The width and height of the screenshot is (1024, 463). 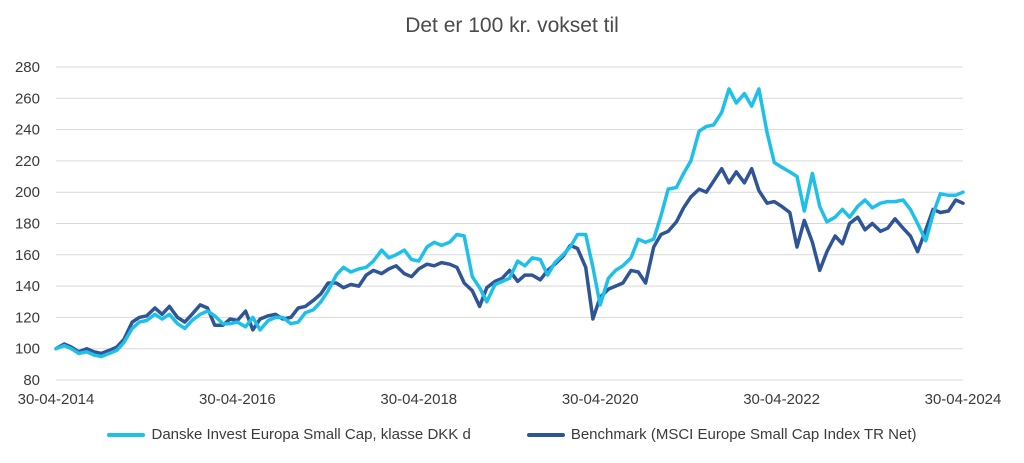 I want to click on legend-swatch-benchmark, so click(x=545, y=434).